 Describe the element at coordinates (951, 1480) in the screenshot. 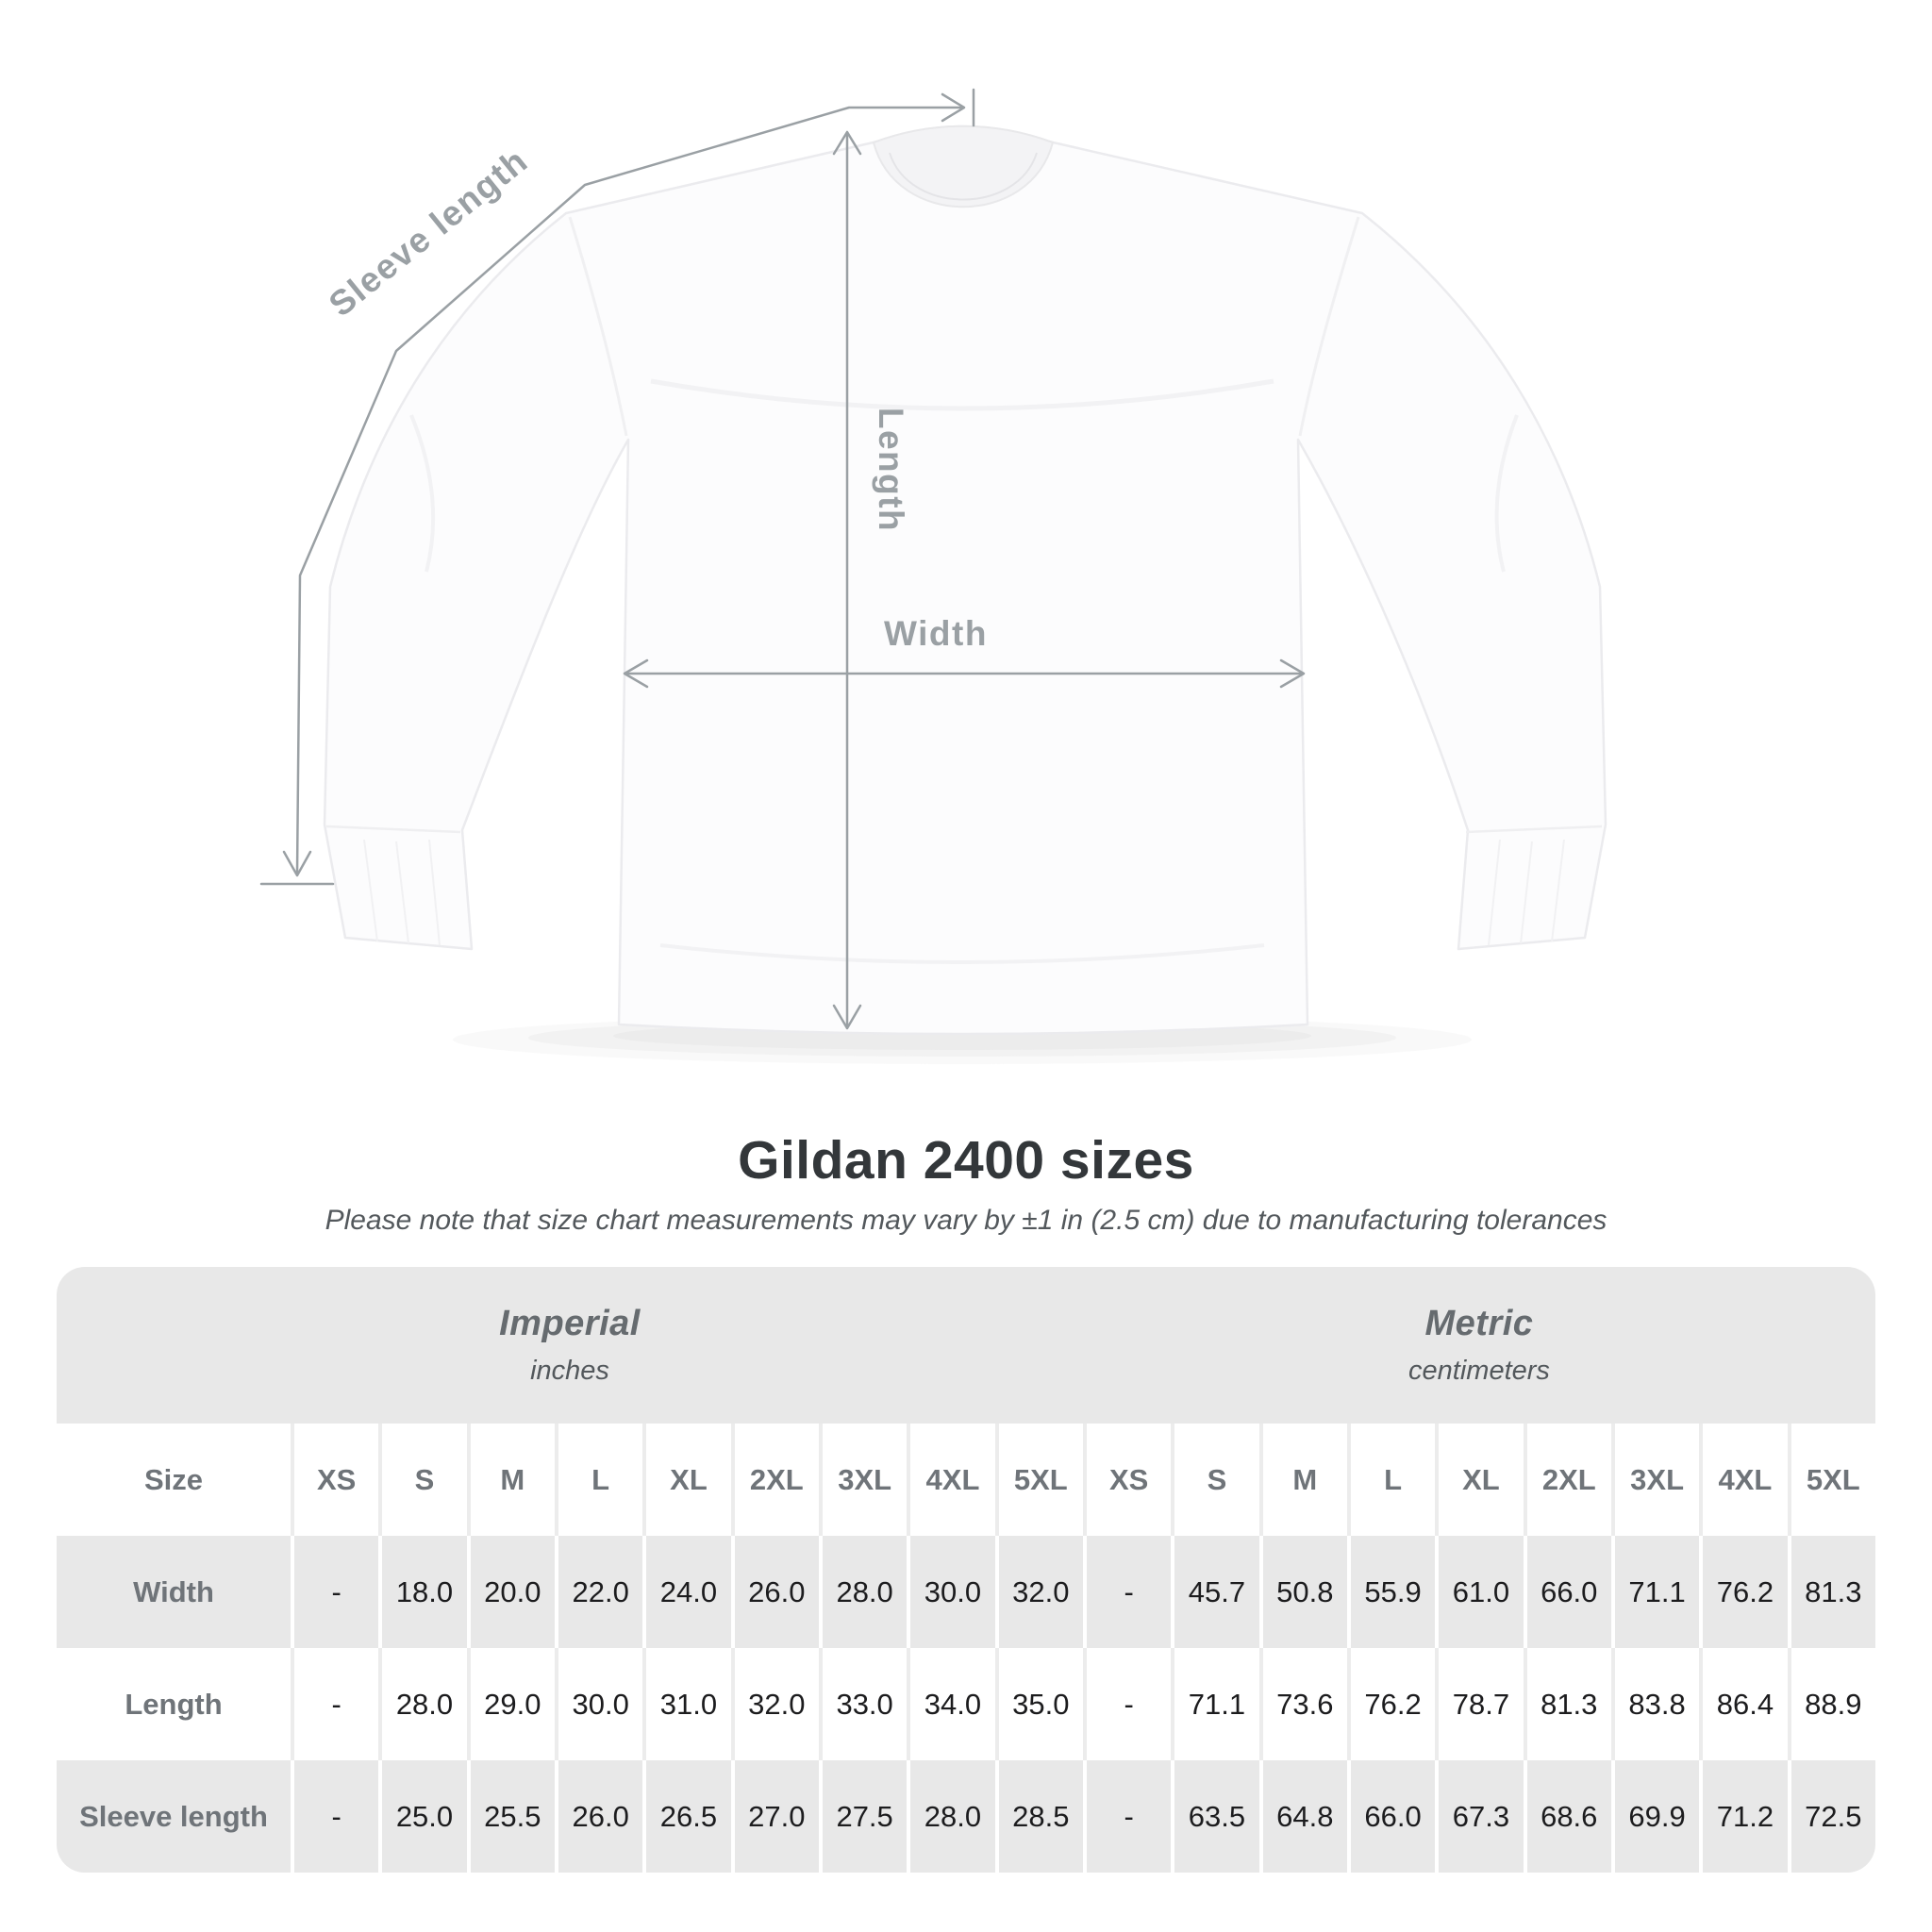

I see `size-column-header: 4XL` at that location.